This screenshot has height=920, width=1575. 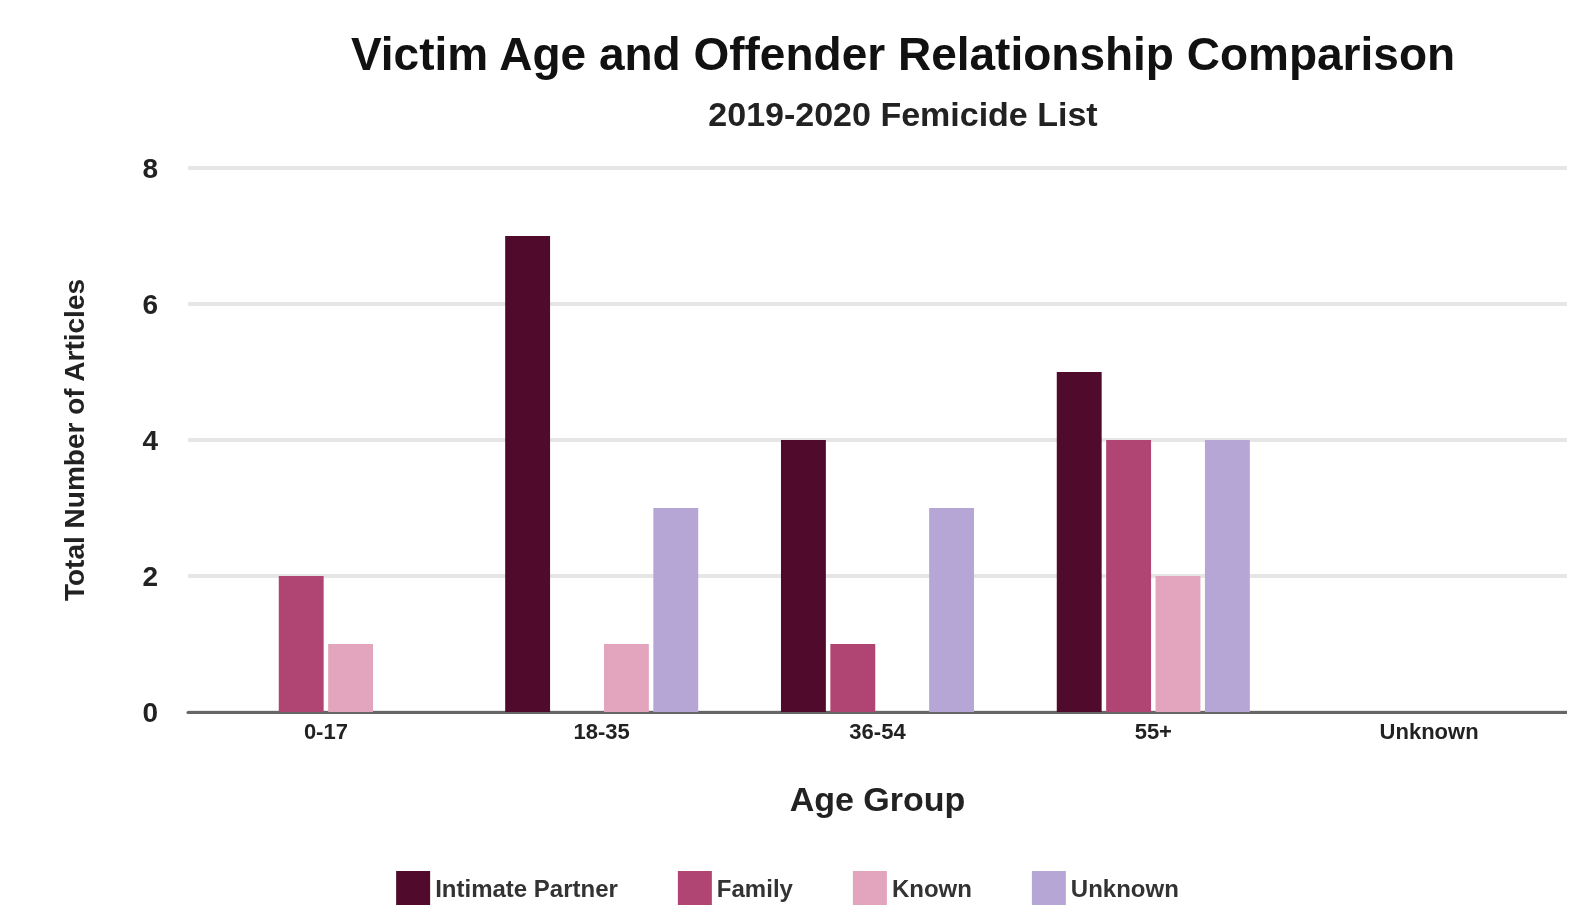 What do you see at coordinates (1429, 731) in the screenshot?
I see `x-tick-label: Unknown` at bounding box center [1429, 731].